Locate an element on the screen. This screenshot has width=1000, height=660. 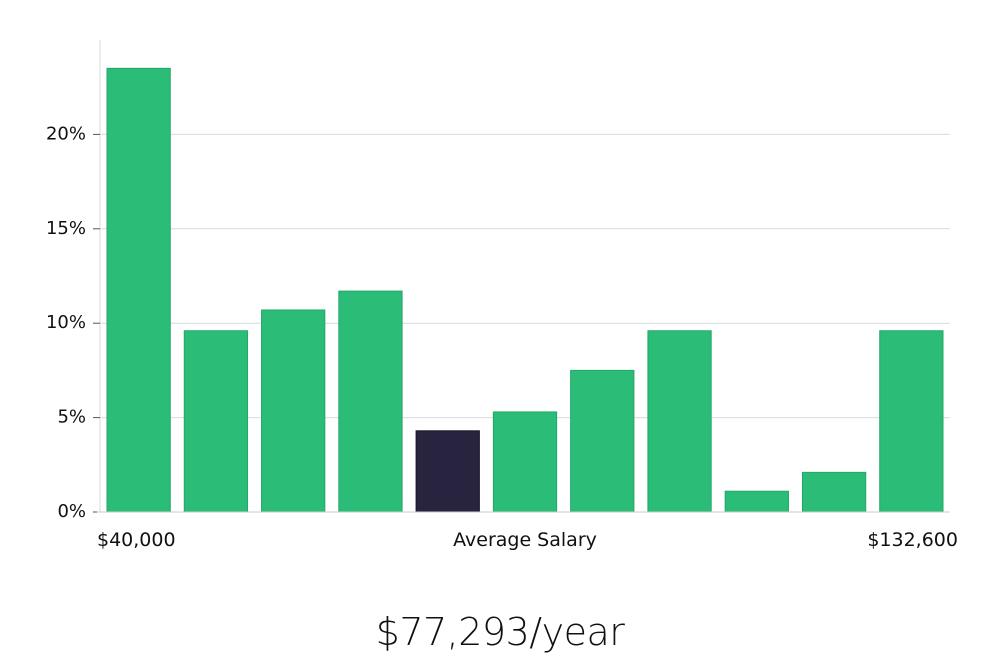
average-salary-value: $77,293/year is located at coordinates (500, 632).